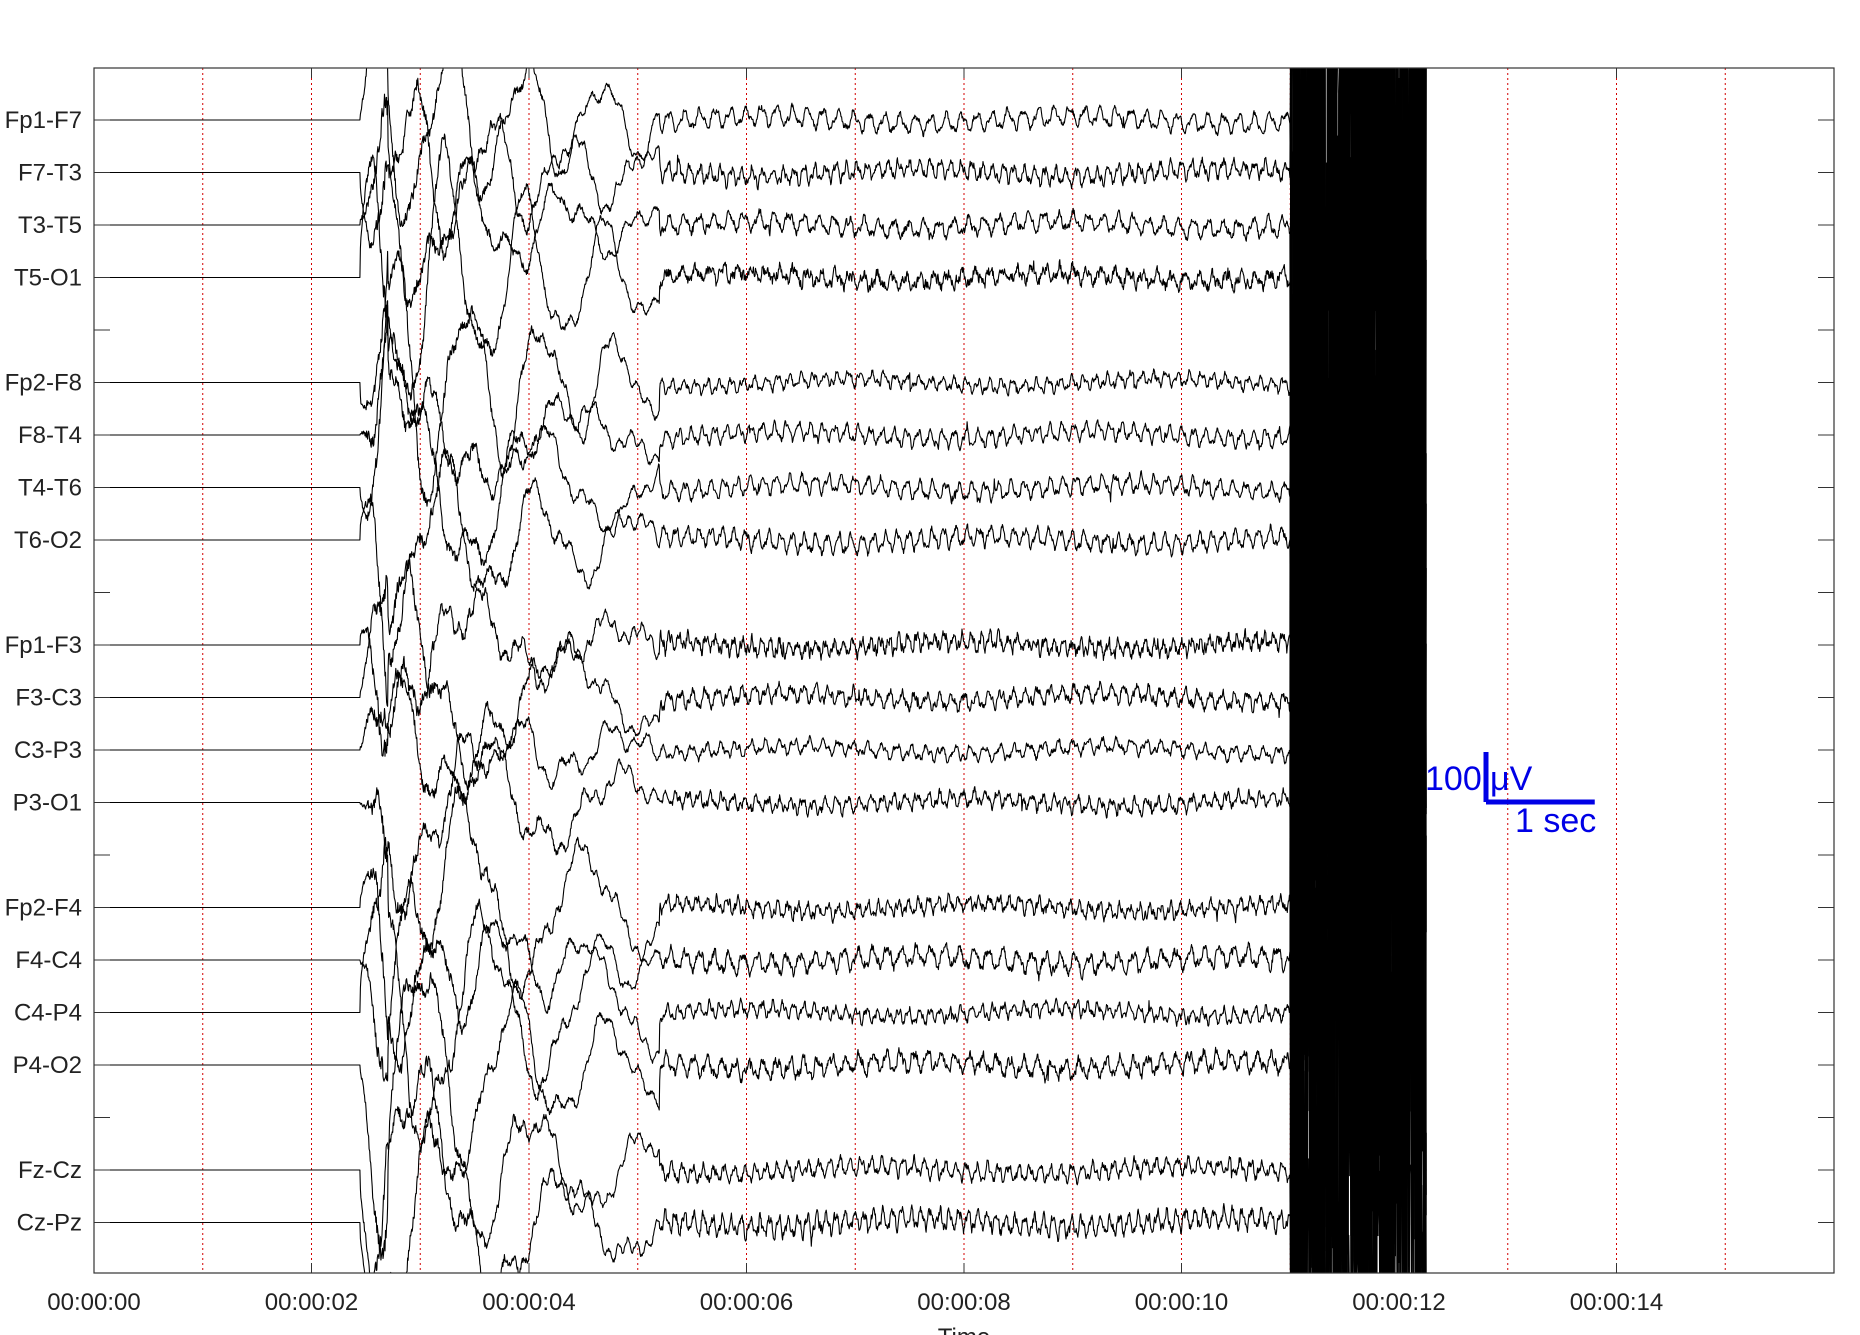 The width and height of the screenshot is (1860, 1335). Describe the element at coordinates (50, 1170) in the screenshot. I see `channel-label: Fz-Cz` at that location.